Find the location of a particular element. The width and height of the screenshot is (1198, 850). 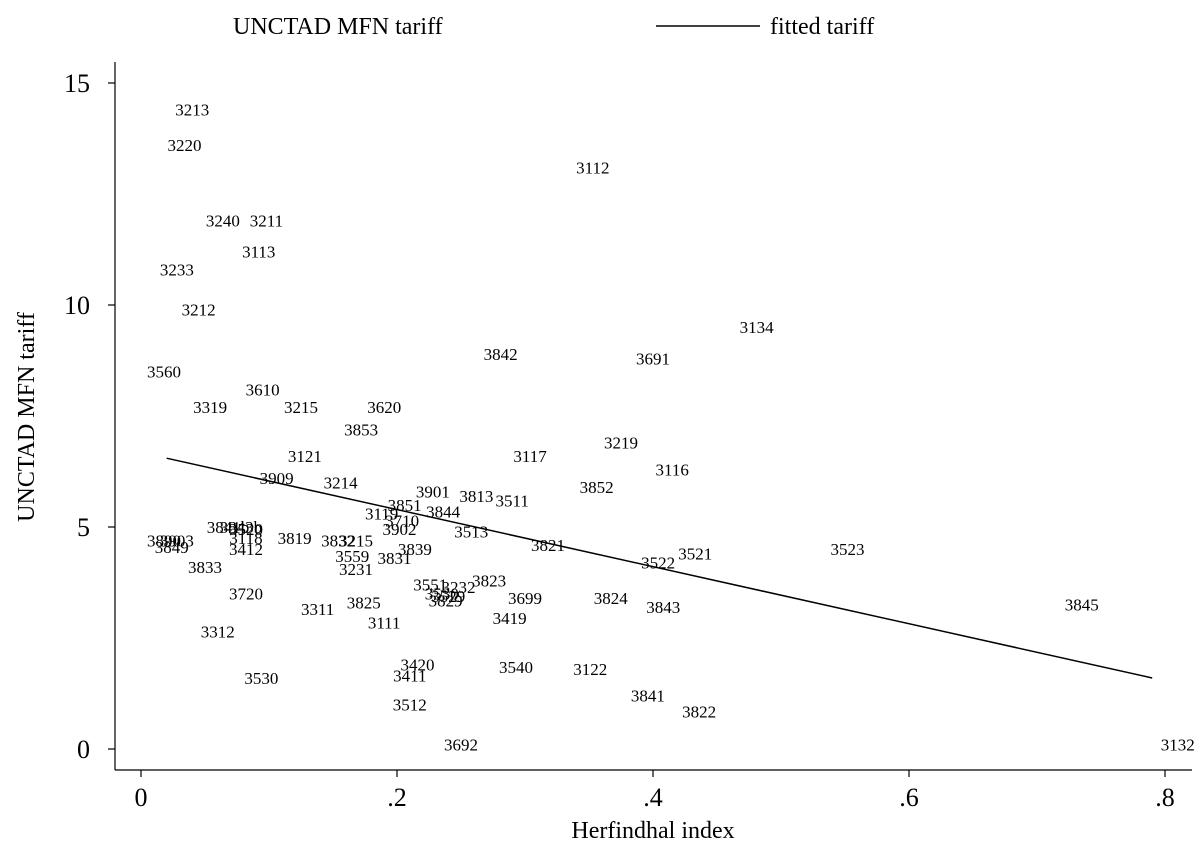

point-label: 3311 is located at coordinates (317, 609).